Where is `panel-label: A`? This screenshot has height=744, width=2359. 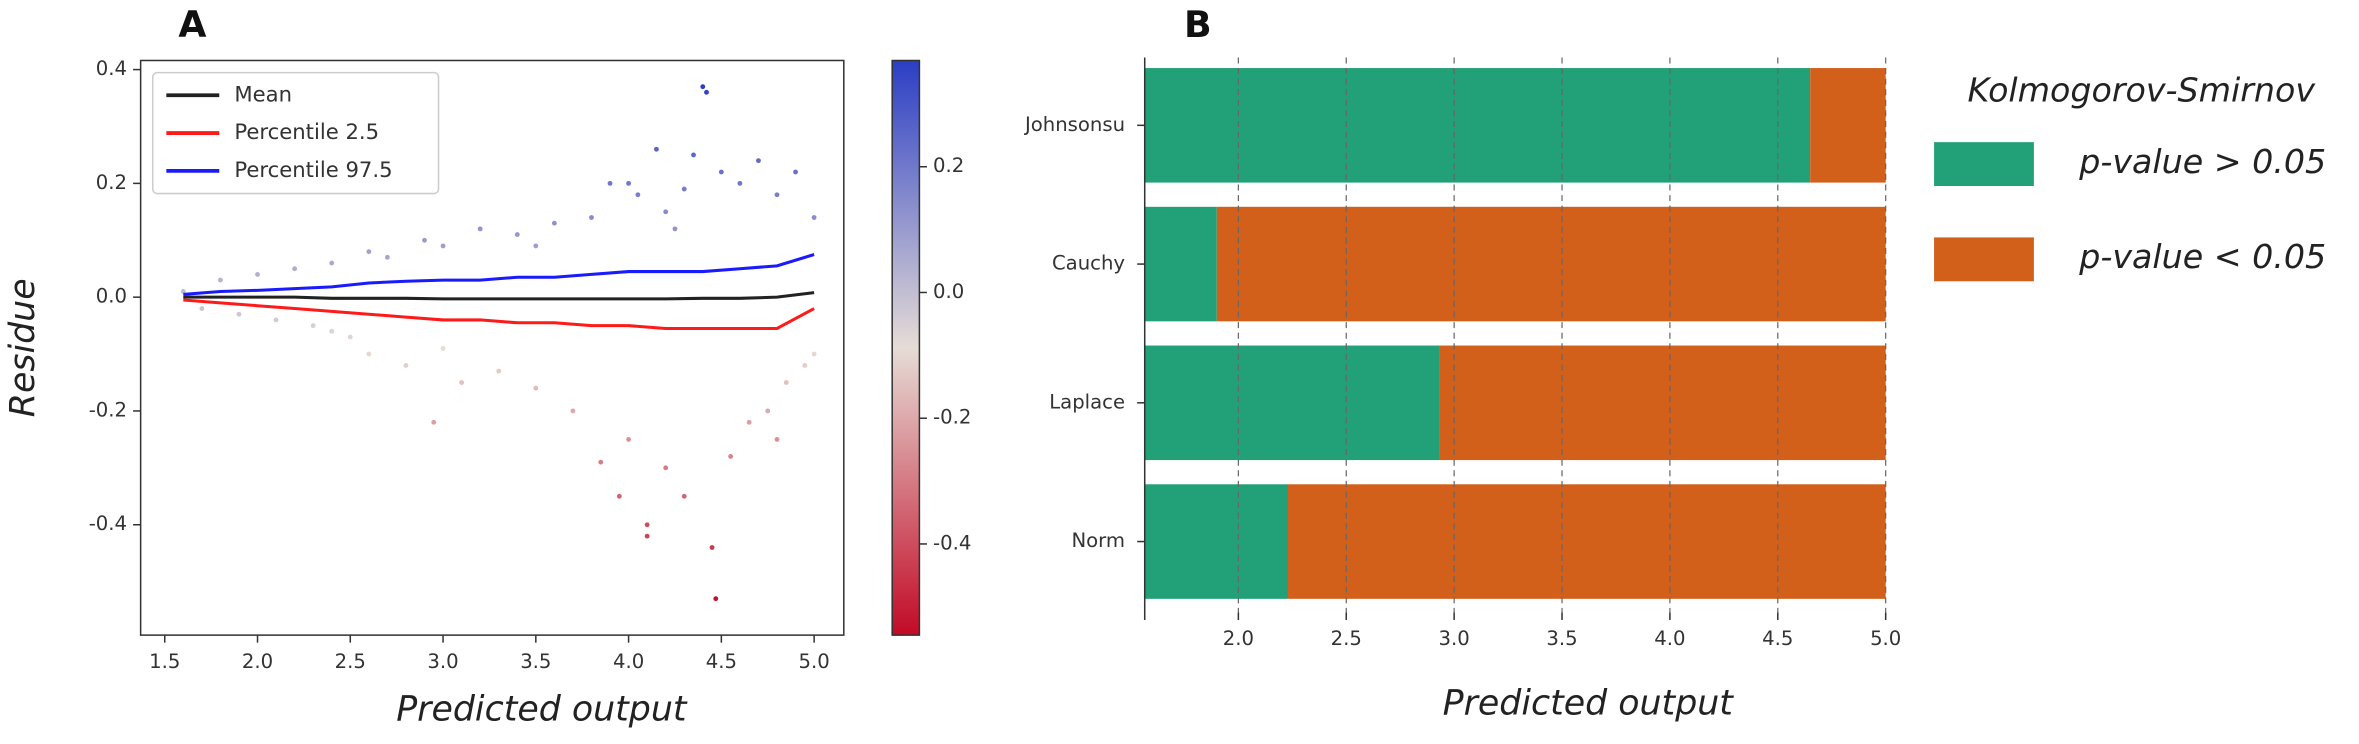
panel-label: A is located at coordinates (192, 24).